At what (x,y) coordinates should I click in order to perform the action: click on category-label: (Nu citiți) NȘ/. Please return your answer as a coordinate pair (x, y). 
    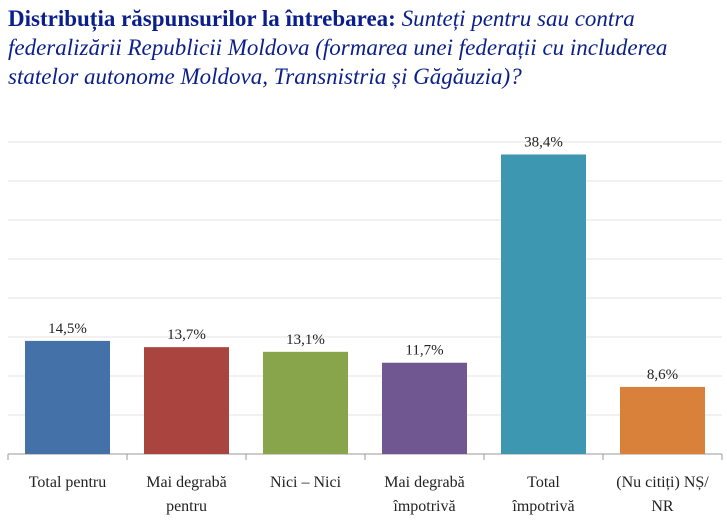
    Looking at the image, I should click on (662, 482).